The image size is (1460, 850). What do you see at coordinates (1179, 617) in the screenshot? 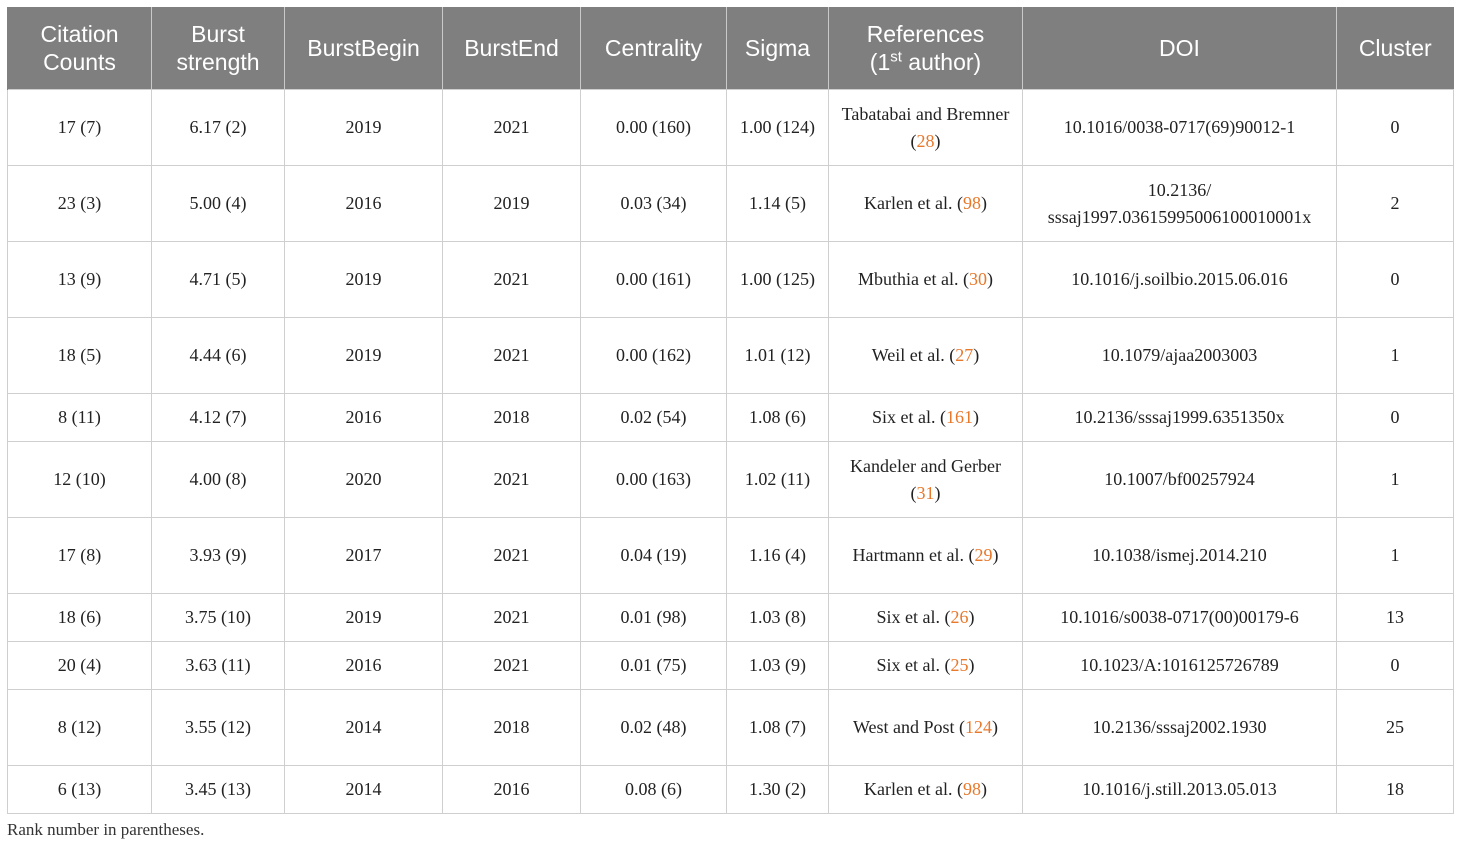
I see `cell-doi: 10.1016/s0038-0717(00)00179-6` at bounding box center [1179, 617].